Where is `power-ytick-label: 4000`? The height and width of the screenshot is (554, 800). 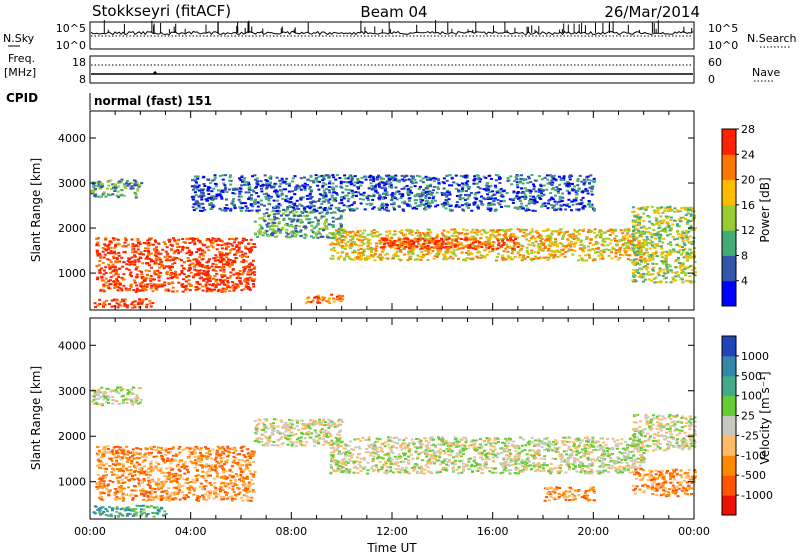
power-ytick-label: 4000 is located at coordinates (72, 138).